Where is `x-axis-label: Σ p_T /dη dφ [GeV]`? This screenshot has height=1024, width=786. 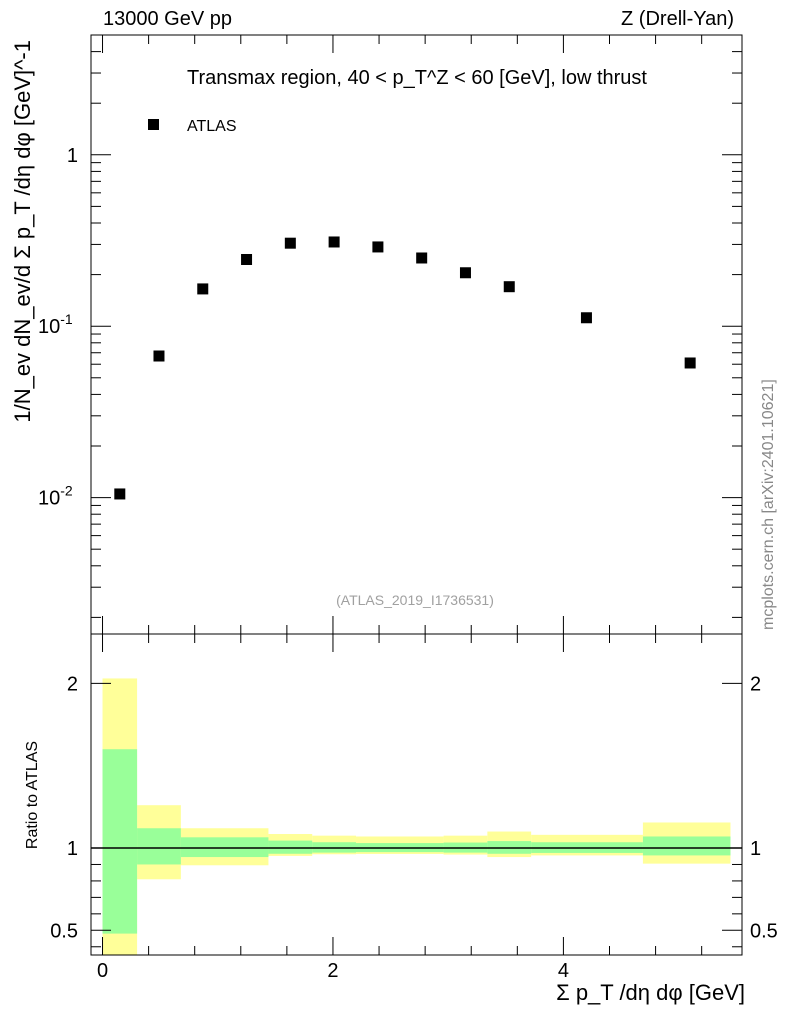
x-axis-label: Σ p_T /dη dφ [GeV] is located at coordinates (650, 992).